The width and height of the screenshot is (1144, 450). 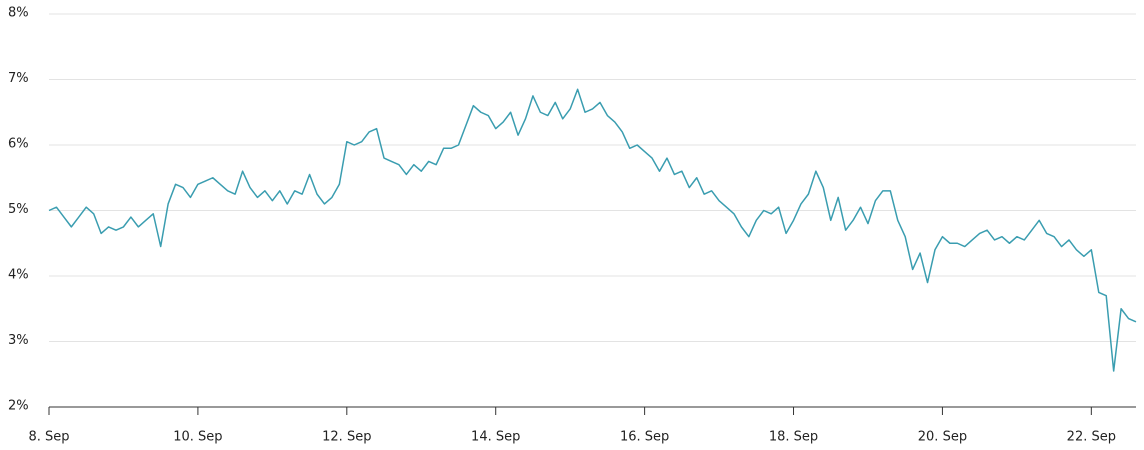 What do you see at coordinates (197, 437) in the screenshot?
I see `x-tick-label: 10. Sep` at bounding box center [197, 437].